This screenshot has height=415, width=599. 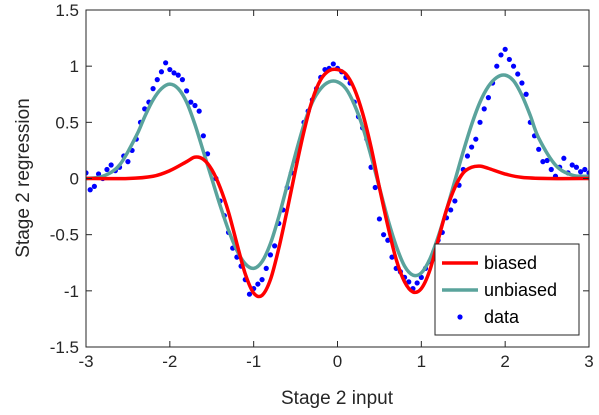 I want to click on y-tick-label: 0, so click(x=74, y=179).